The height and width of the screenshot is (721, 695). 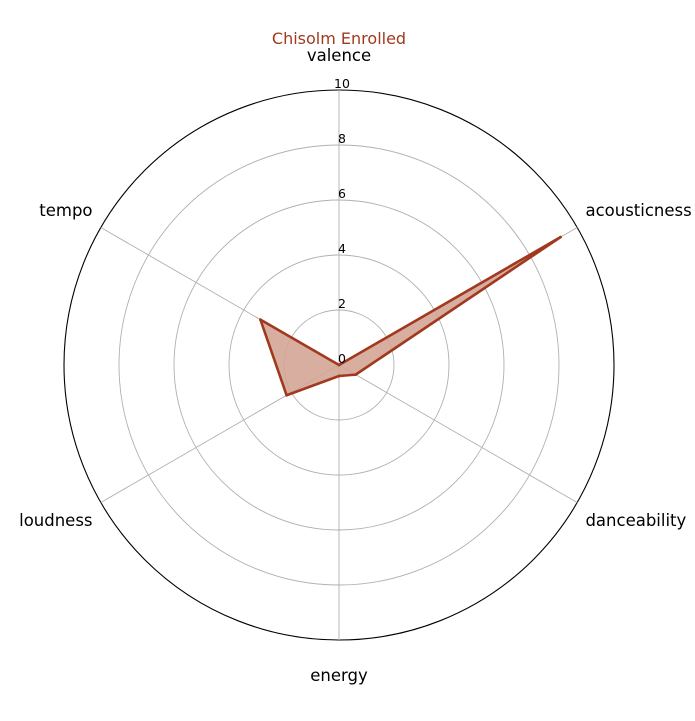 What do you see at coordinates (356, 375) in the screenshot?
I see `data-point-danceability` at bounding box center [356, 375].